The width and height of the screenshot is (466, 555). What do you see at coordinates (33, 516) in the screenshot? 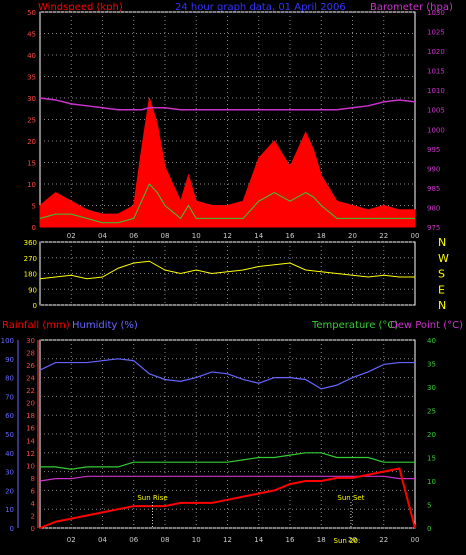
I see `rainfall-y-tick: 2` at bounding box center [33, 516].